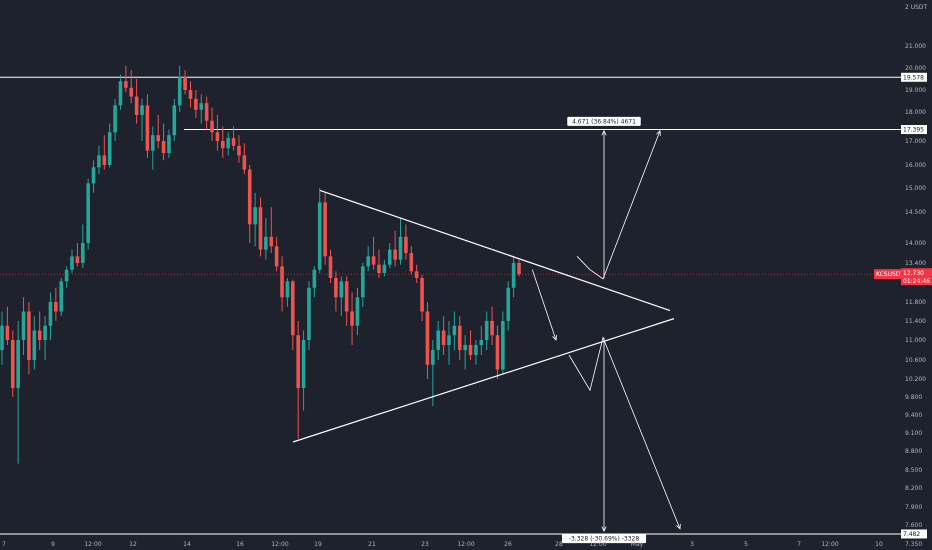 Image resolution: width=932 pixels, height=550 pixels. I want to click on level-badge-label: 7.482, so click(911, 534).